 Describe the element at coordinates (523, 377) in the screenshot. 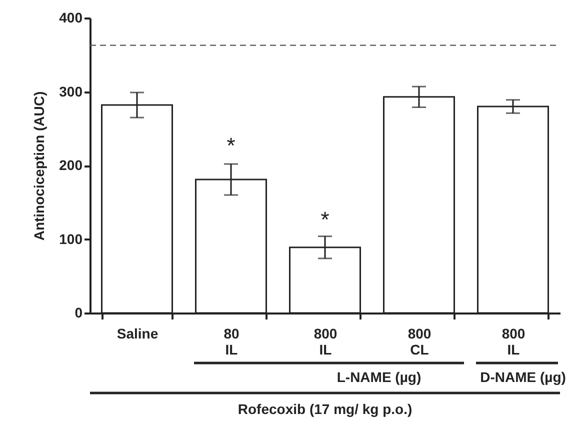

I see `text: D-NAME (µg)` at that location.